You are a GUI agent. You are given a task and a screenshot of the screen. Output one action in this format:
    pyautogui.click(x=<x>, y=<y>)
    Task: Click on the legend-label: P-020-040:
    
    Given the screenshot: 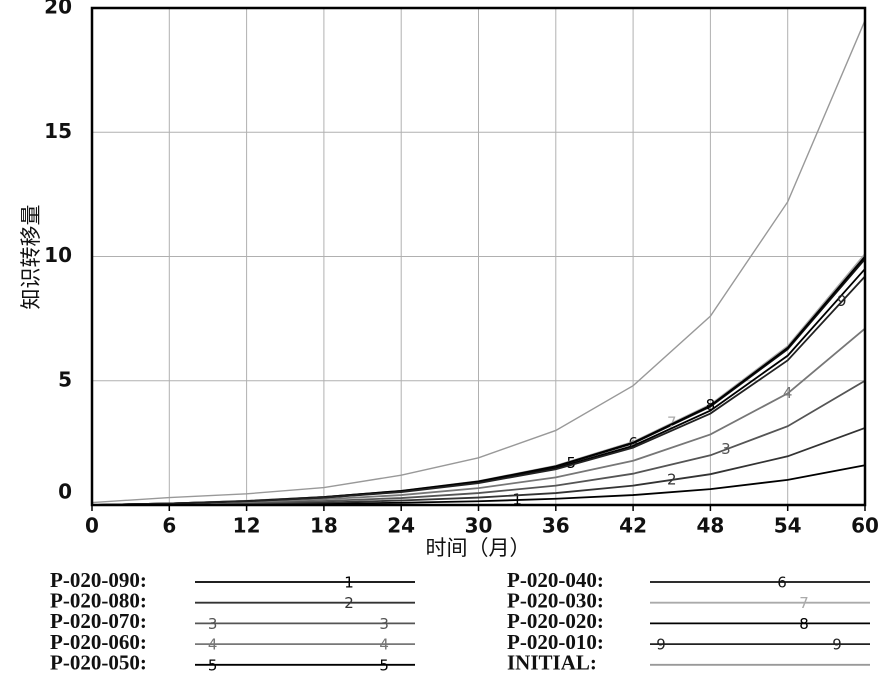 What is the action you would take?
    pyautogui.click(x=555, y=580)
    